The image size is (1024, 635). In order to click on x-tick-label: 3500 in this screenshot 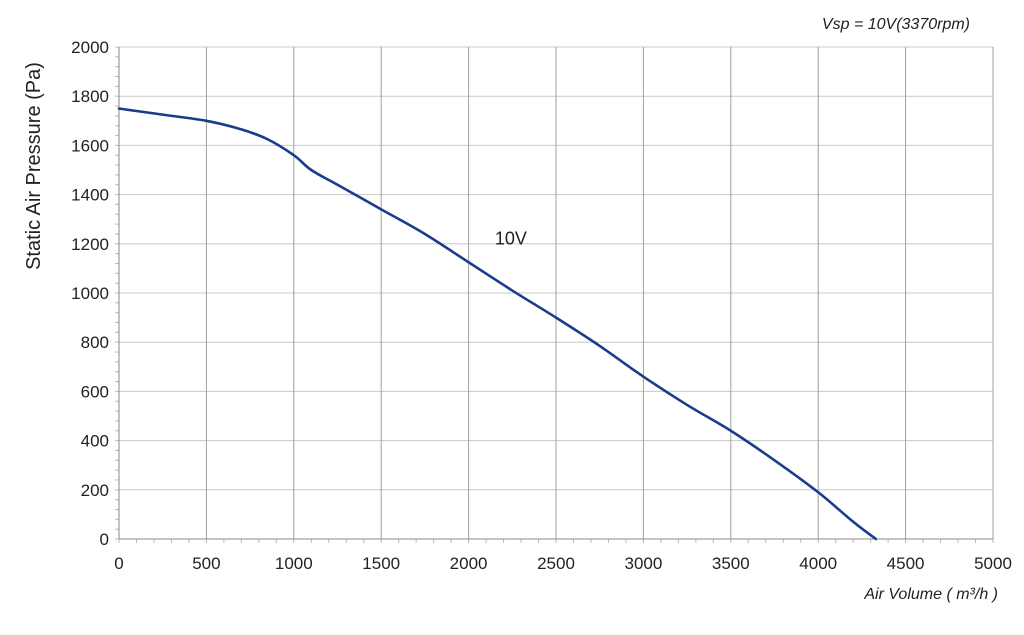, I will do `click(731, 563)`.